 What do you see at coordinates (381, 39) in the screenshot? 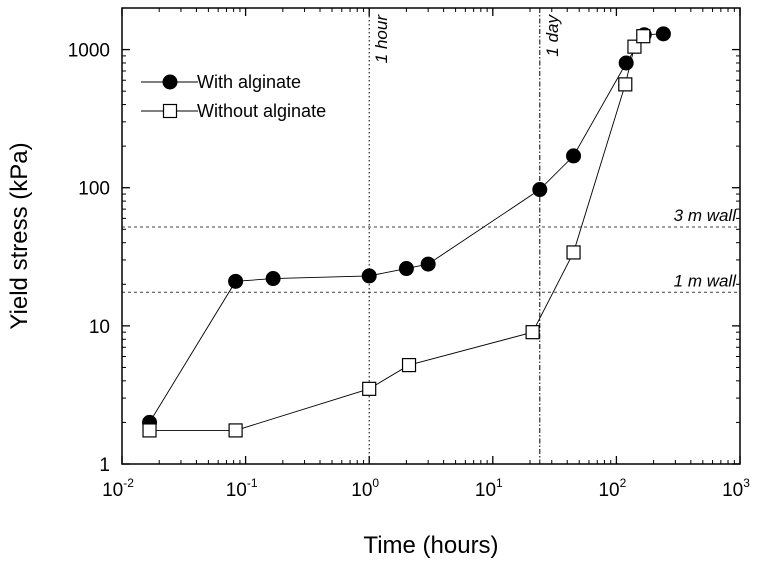
I see `vertical-line-label-1: 1 hour` at bounding box center [381, 39].